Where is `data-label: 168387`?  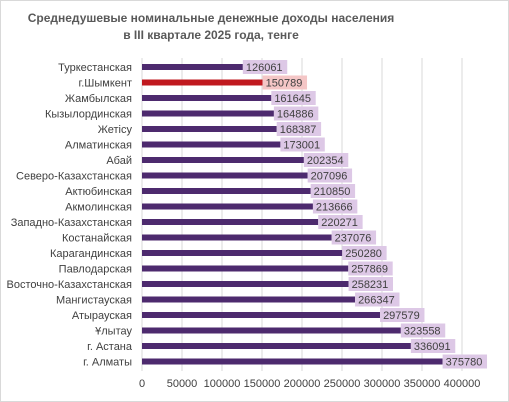
data-label: 168387 is located at coordinates (298, 130).